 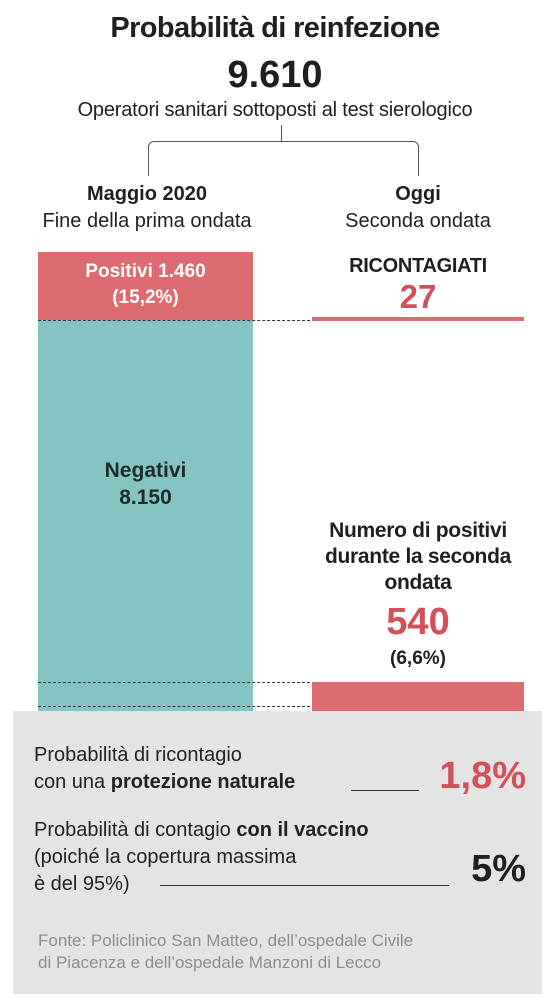 I want to click on natural-protection-leader-line, so click(x=385, y=790).